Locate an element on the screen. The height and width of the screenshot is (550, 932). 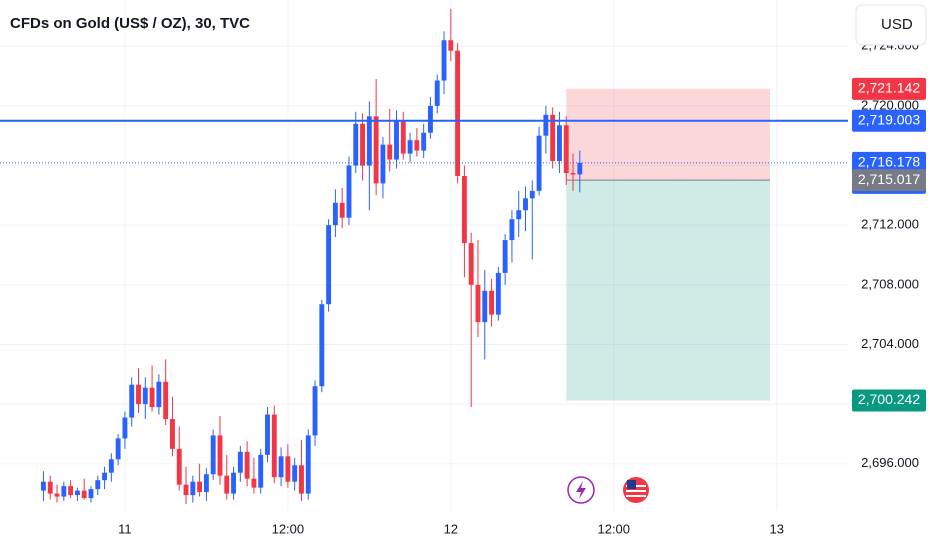
entry-label-bg is located at coordinates (889, 180).